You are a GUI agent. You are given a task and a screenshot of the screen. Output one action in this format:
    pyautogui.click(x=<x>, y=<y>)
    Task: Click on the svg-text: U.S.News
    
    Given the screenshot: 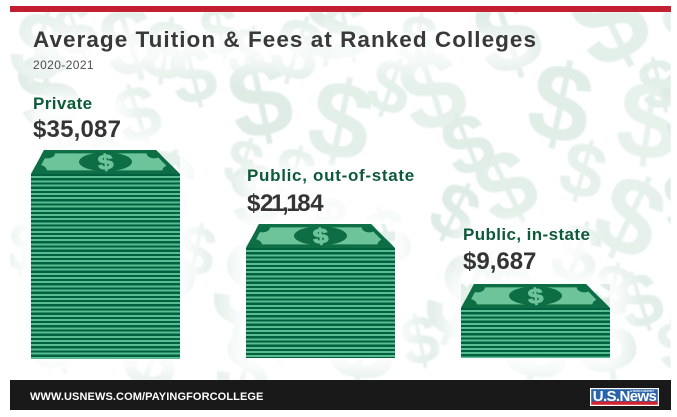 What is the action you would take?
    pyautogui.click(x=625, y=396)
    